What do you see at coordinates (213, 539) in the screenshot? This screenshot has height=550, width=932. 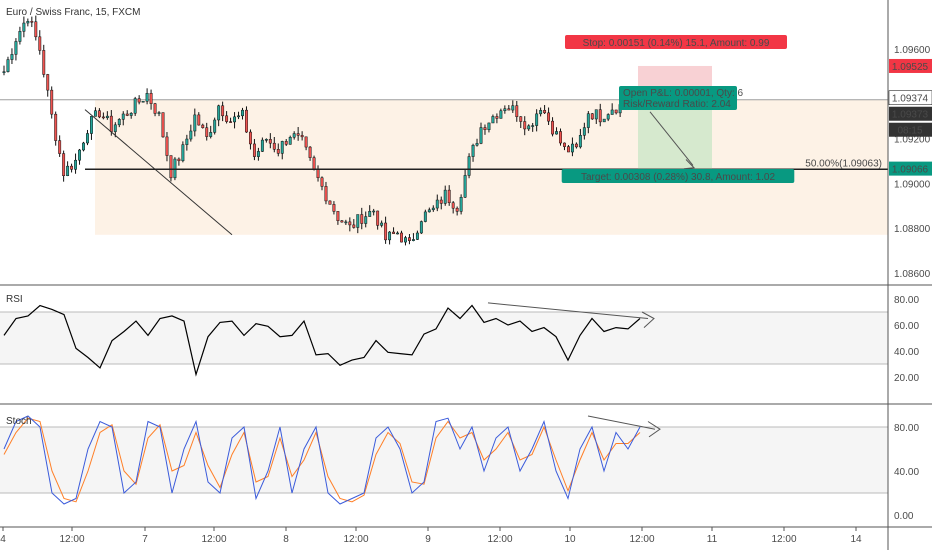 I see `time-tick-label: 12:00` at bounding box center [213, 539].